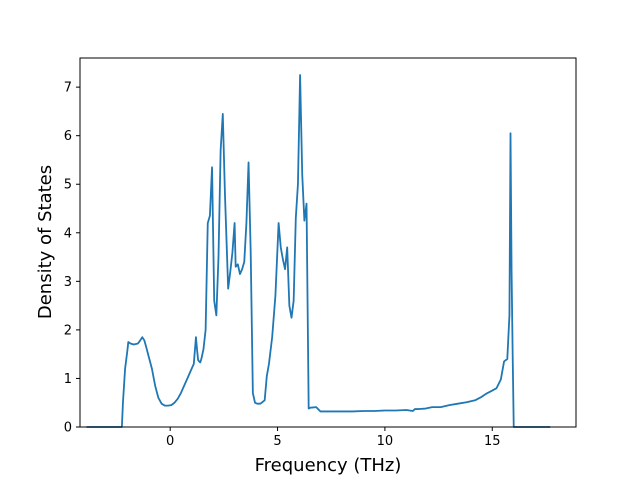 This screenshot has height=480, width=640. Describe the element at coordinates (170, 441) in the screenshot. I see `x-tick-label: 0` at that location.